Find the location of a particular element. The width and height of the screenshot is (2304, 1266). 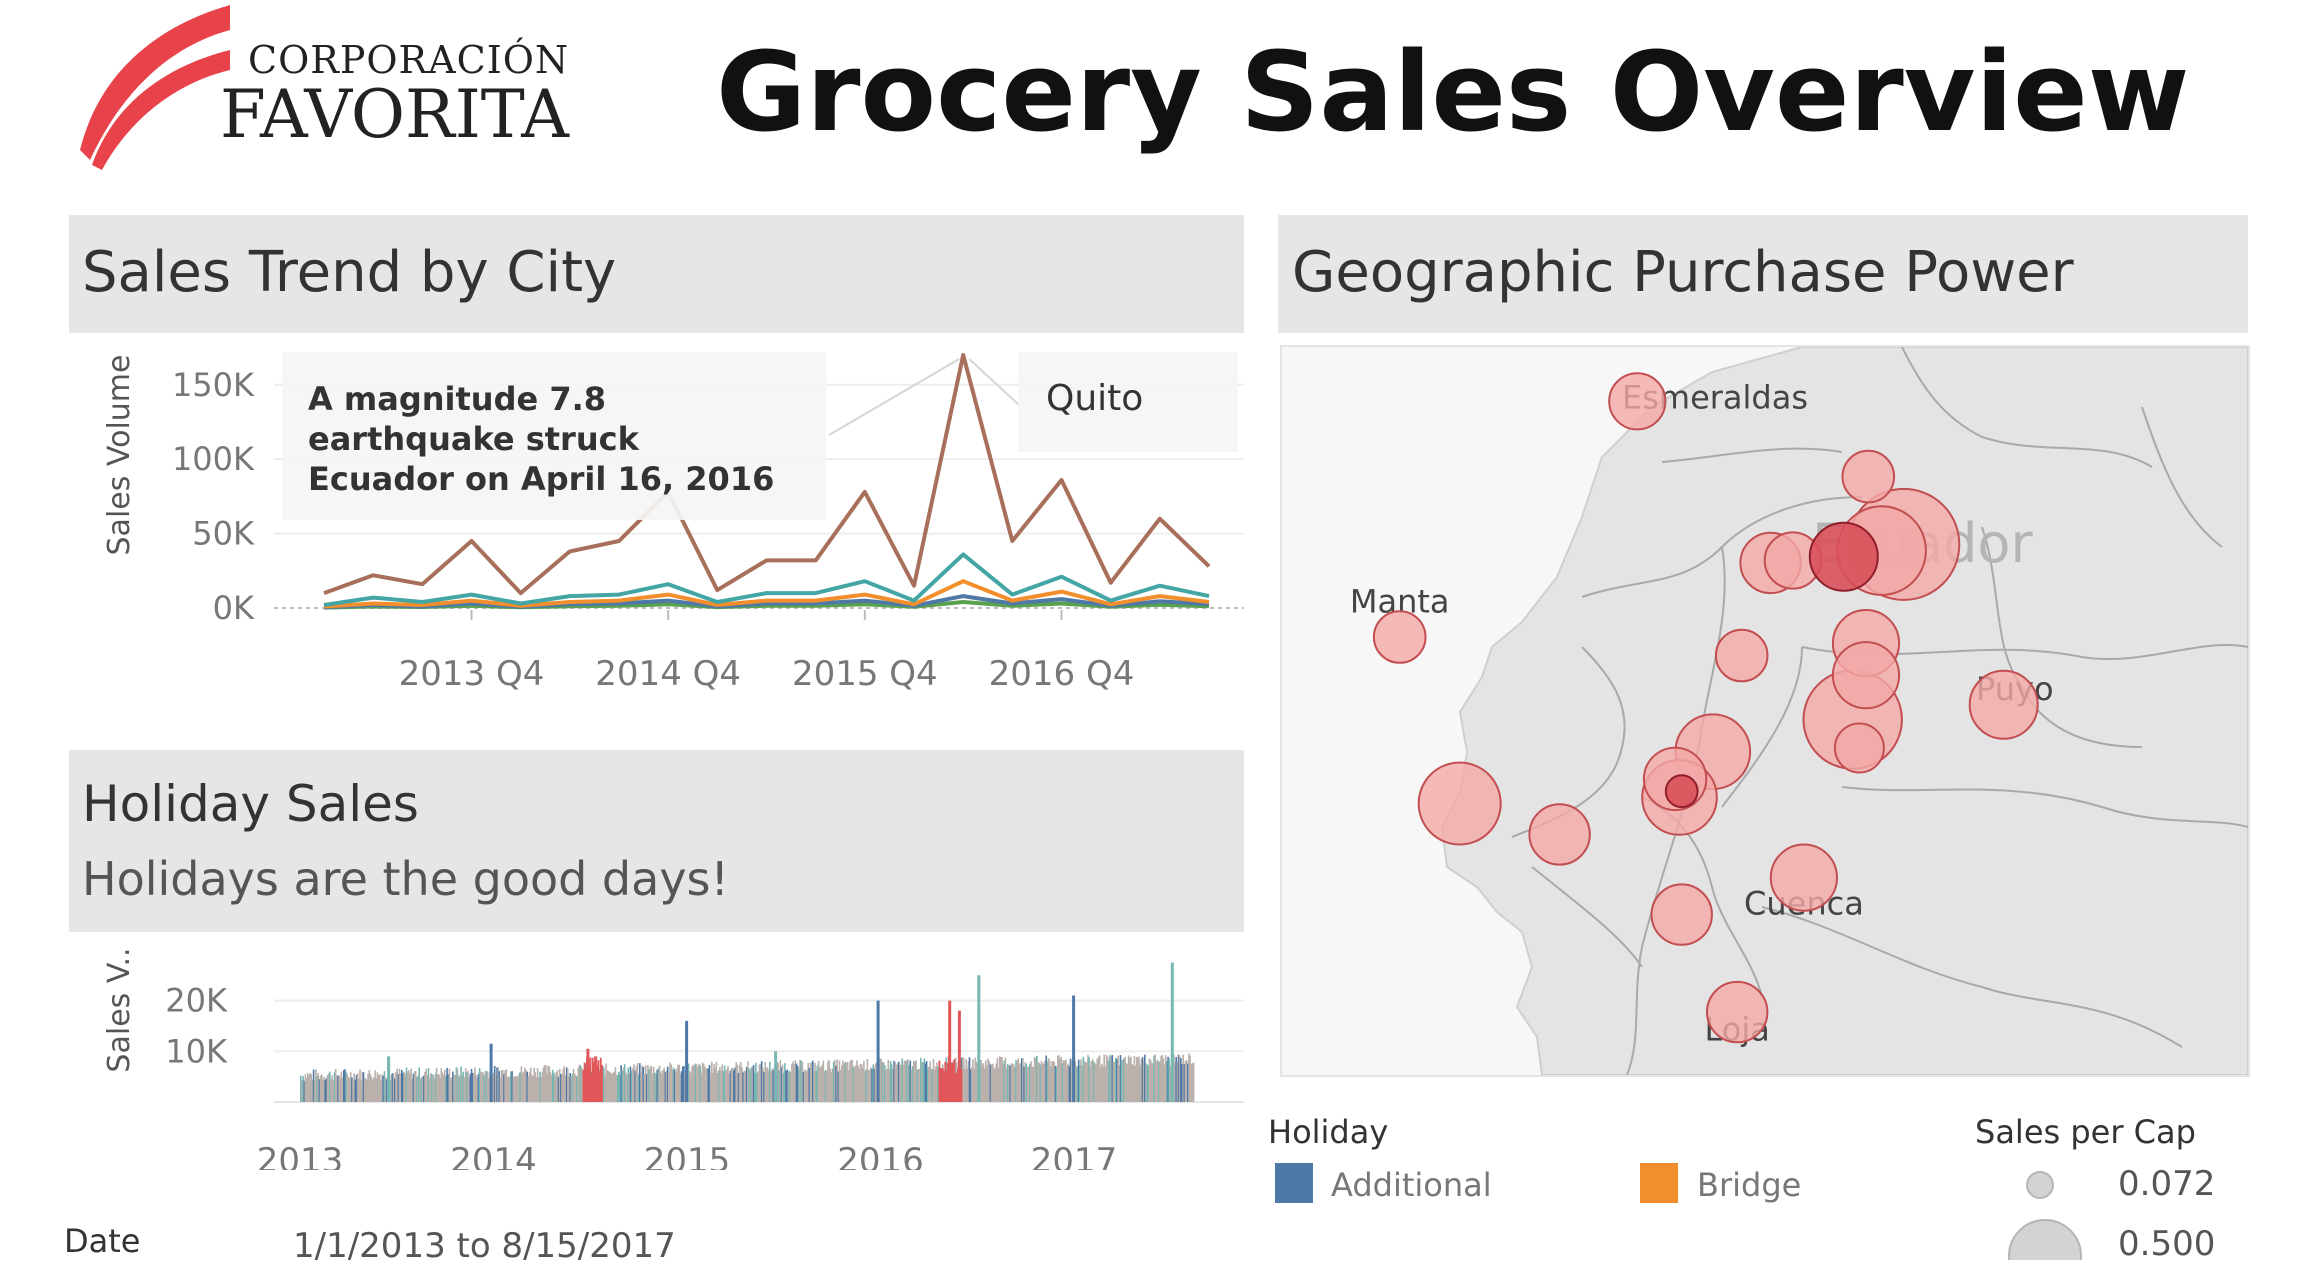

legend-label-additional: Additional is located at coordinates (1411, 1185).